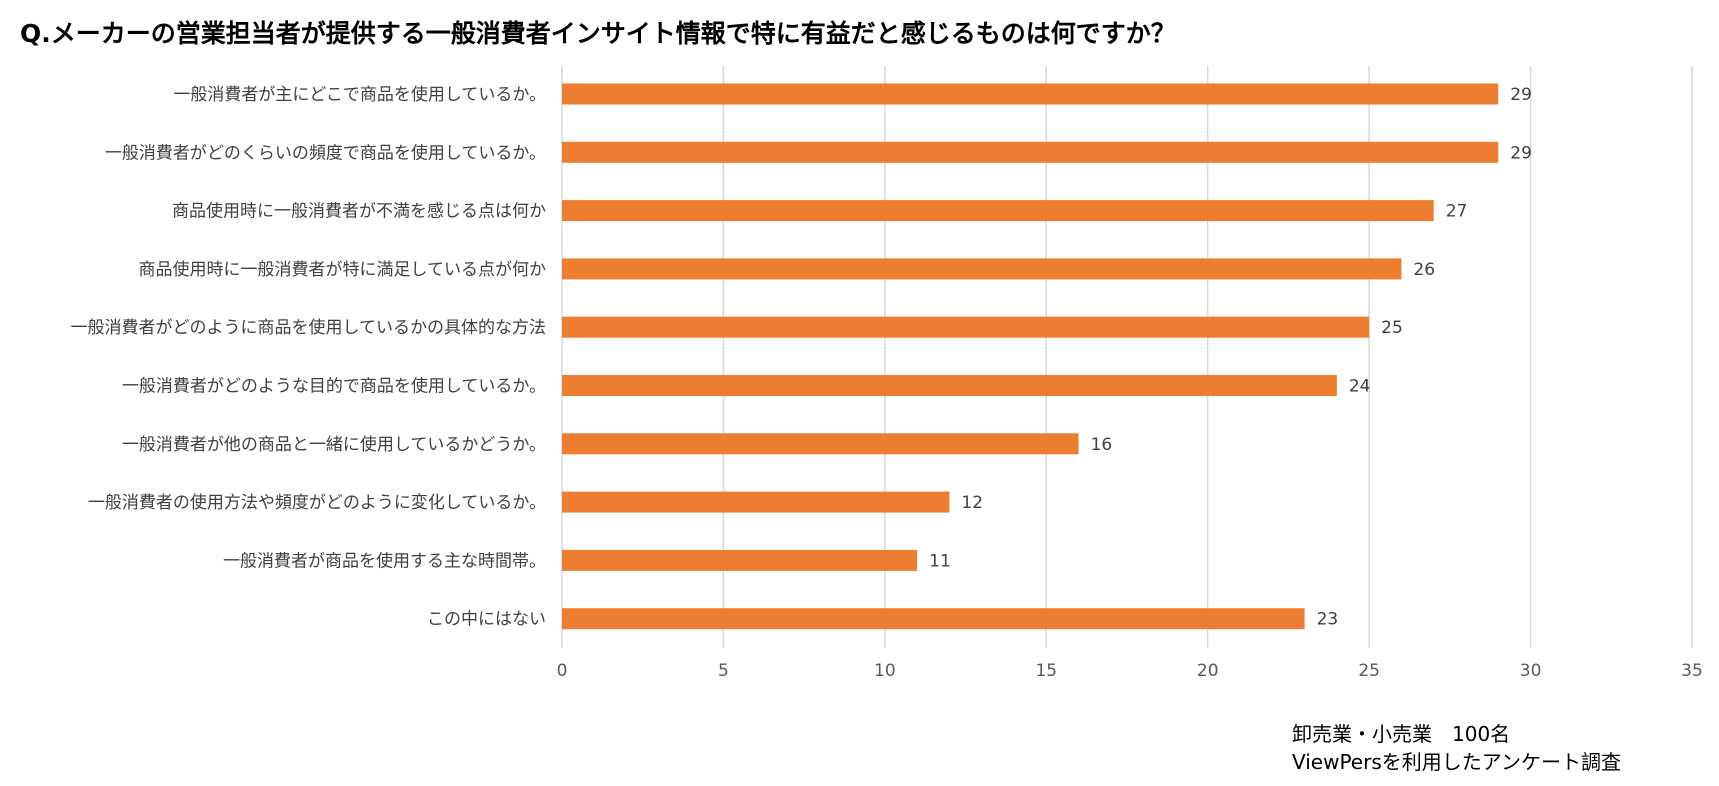  I want to click on data-label: 23, so click(1328, 620).